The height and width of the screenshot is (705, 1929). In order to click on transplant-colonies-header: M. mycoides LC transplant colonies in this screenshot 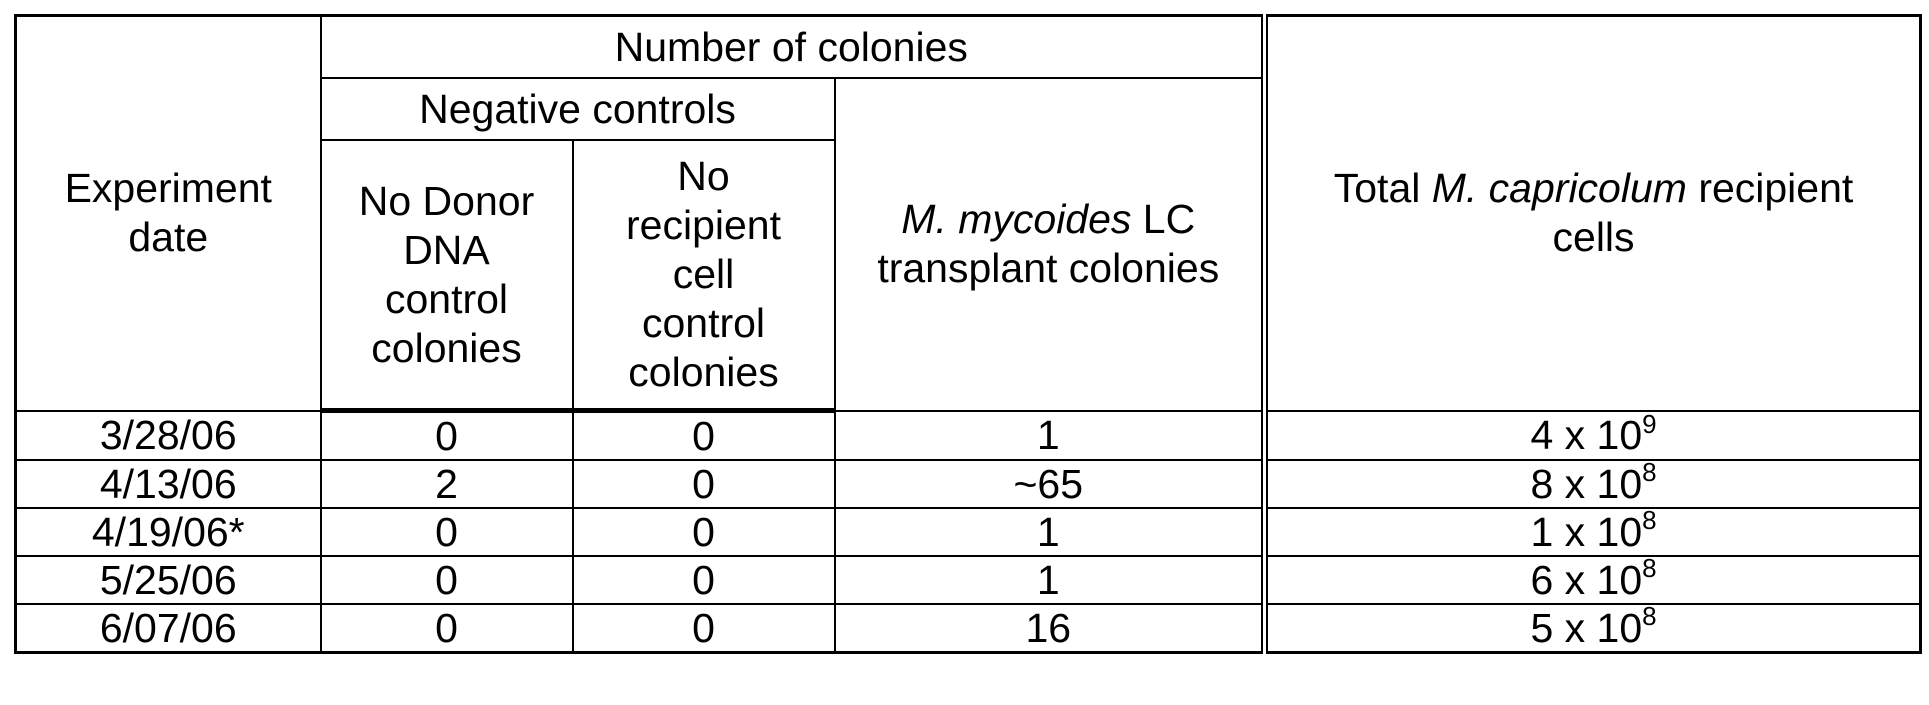, I will do `click(1050, 244)`.